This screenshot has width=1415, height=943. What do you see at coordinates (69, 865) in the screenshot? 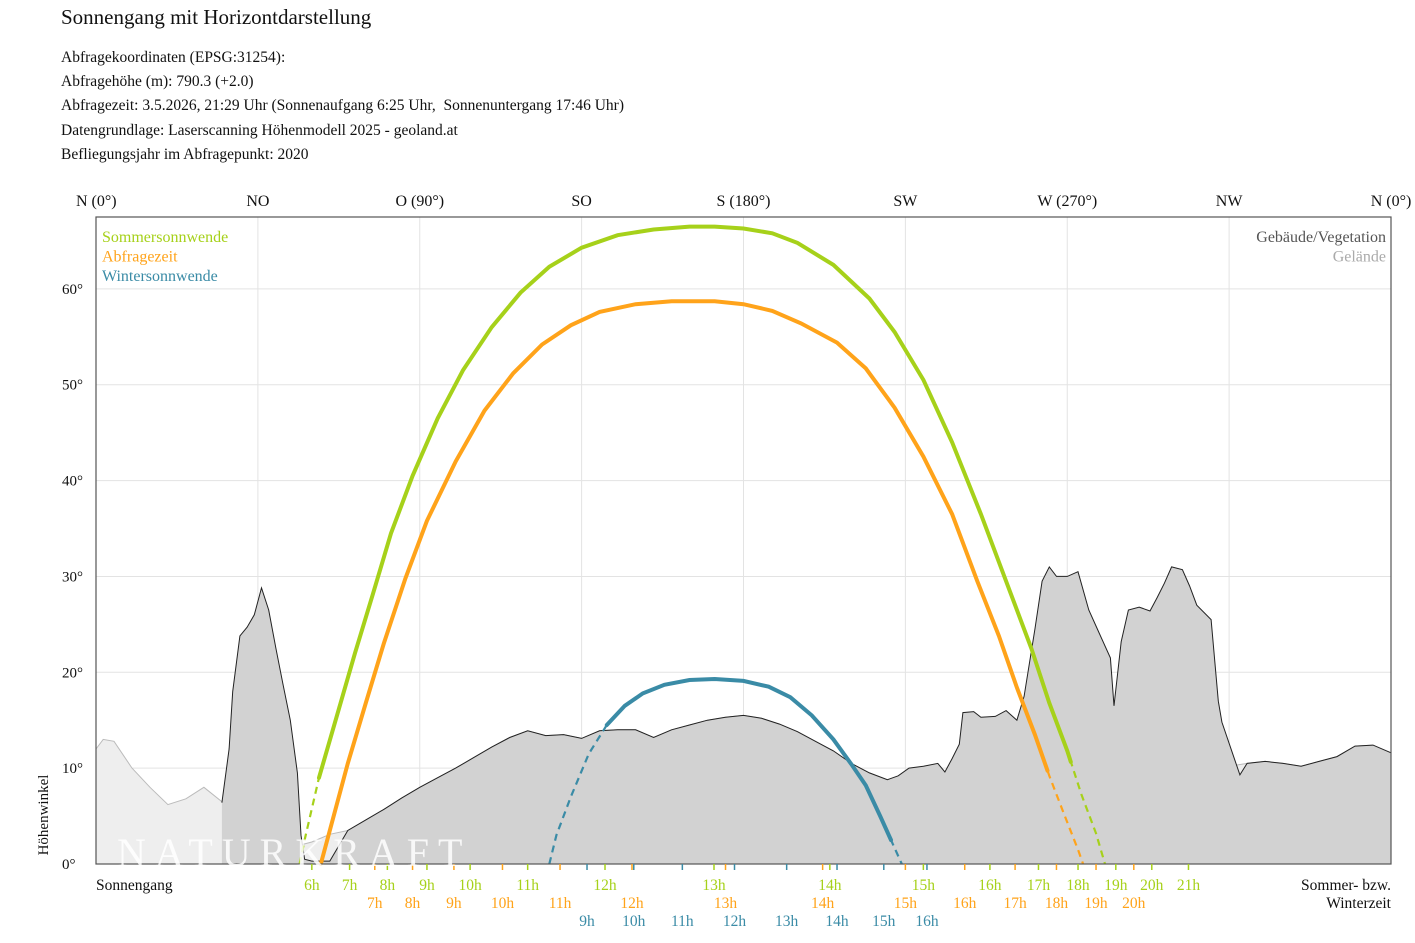
I see `y-tick-label: 0°` at bounding box center [69, 865].